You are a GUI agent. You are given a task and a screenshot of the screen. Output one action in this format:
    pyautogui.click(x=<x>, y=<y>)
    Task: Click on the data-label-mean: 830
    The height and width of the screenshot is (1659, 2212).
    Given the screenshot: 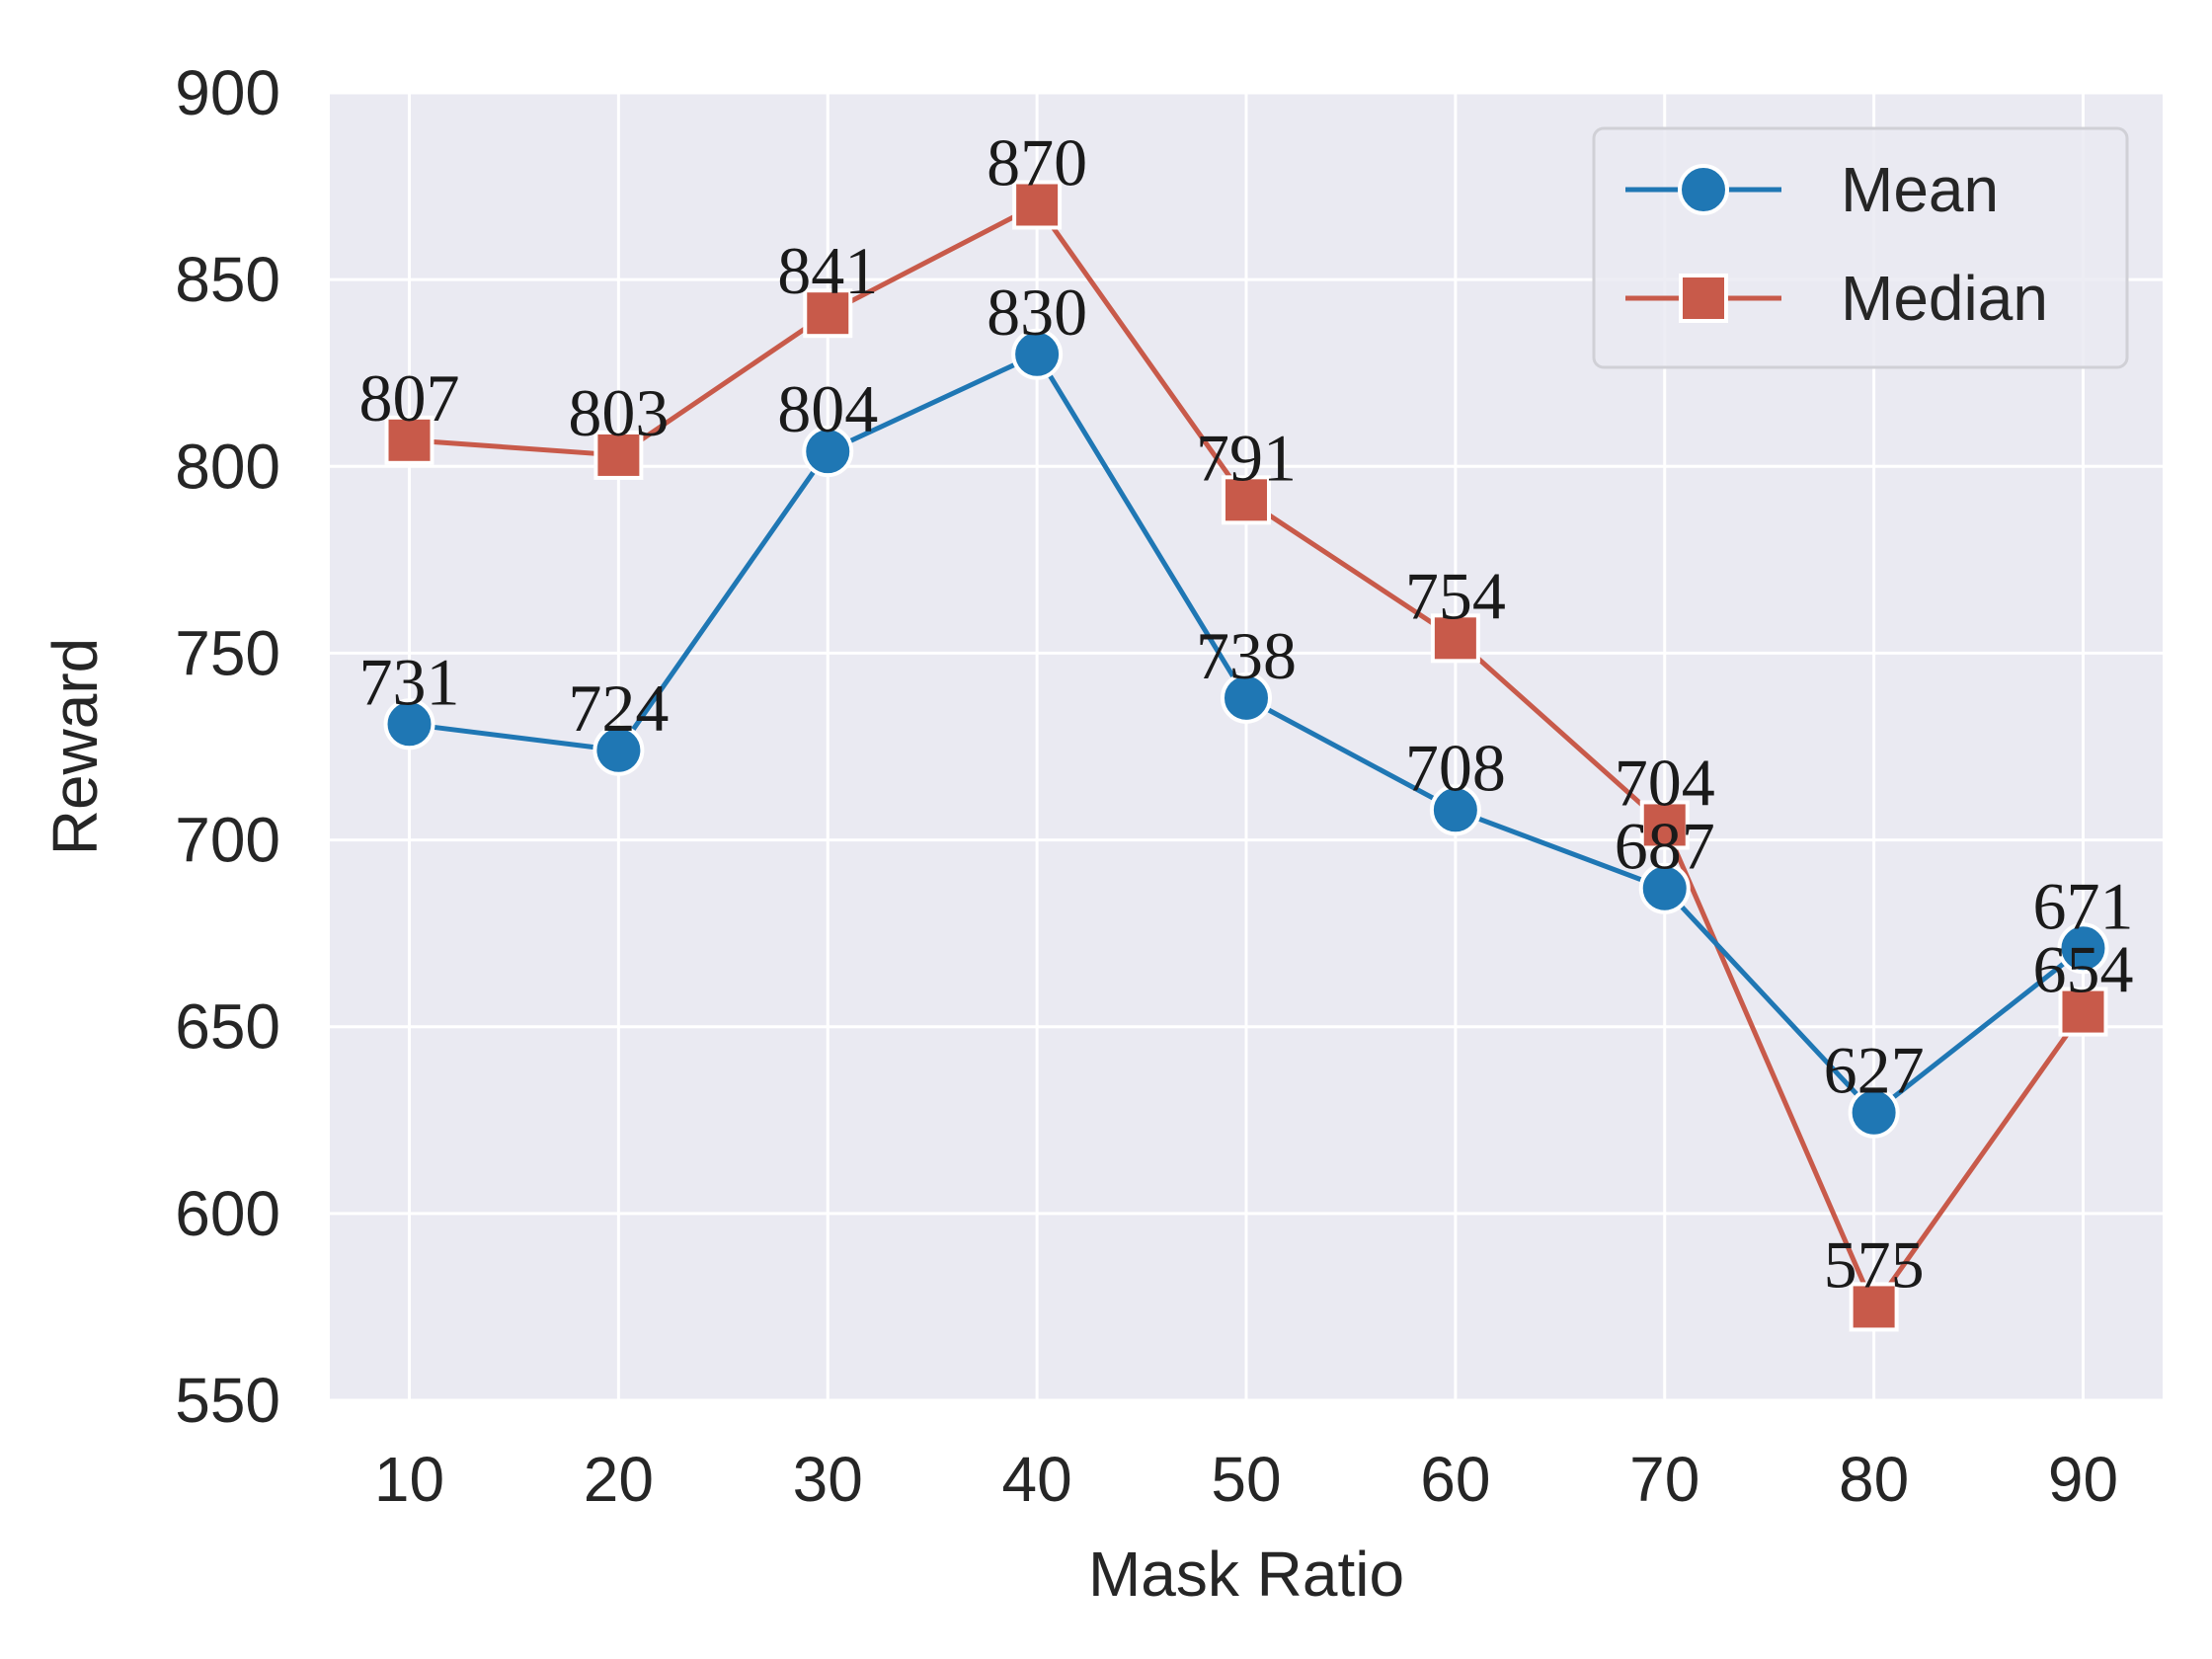 What is the action you would take?
    pyautogui.click(x=1037, y=313)
    